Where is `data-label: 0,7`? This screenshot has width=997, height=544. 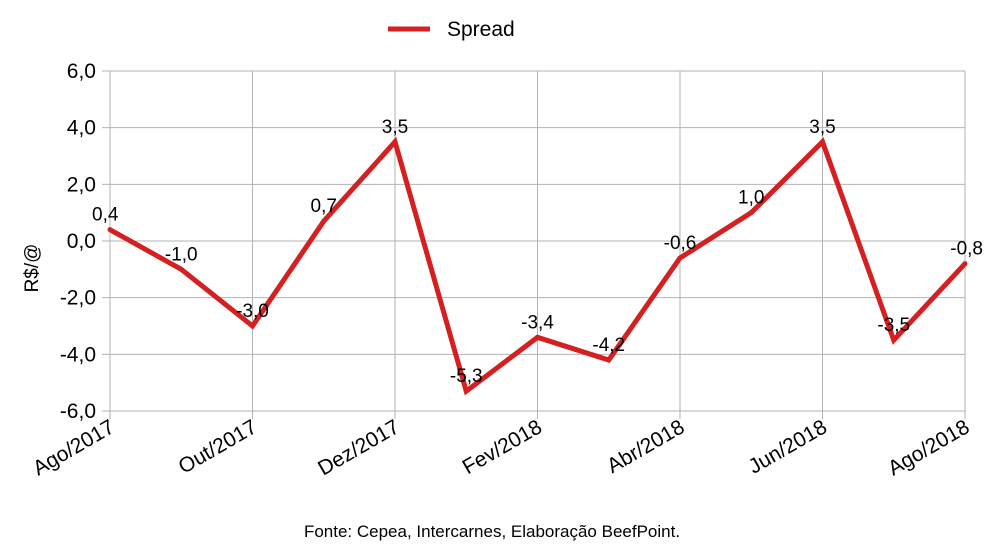 data-label: 0,7 is located at coordinates (324, 206).